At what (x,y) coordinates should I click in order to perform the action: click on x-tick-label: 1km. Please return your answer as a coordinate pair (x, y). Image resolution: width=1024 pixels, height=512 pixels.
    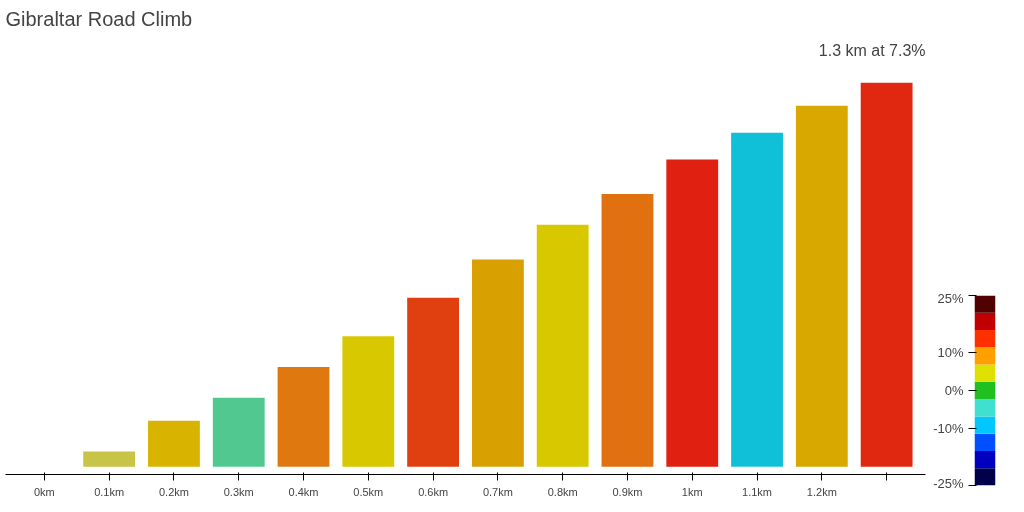
    Looking at the image, I should click on (692, 491).